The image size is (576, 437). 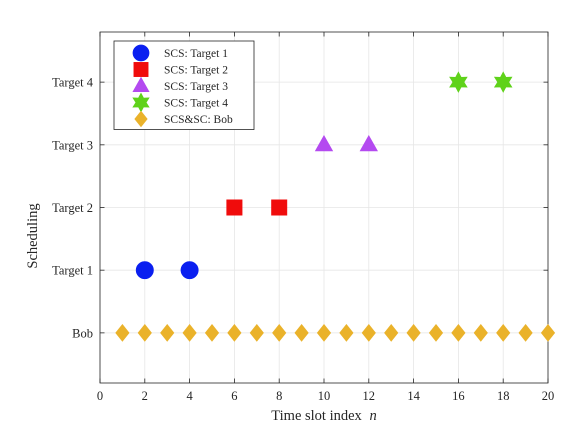 What do you see at coordinates (73, 83) in the screenshot?
I see `y-tick-label: Target 4` at bounding box center [73, 83].